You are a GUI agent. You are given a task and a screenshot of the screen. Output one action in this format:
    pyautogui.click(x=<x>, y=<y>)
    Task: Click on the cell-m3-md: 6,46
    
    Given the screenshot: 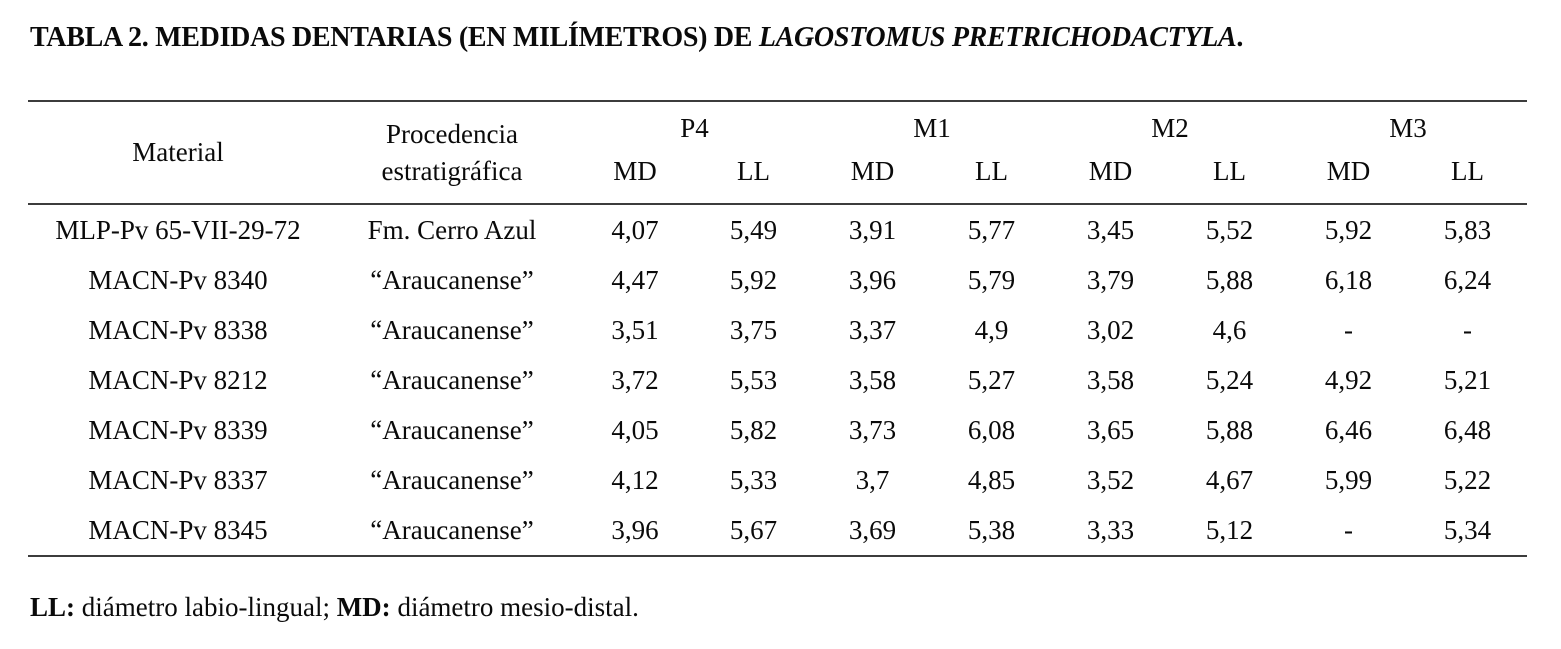 What is the action you would take?
    pyautogui.click(x=1348, y=429)
    